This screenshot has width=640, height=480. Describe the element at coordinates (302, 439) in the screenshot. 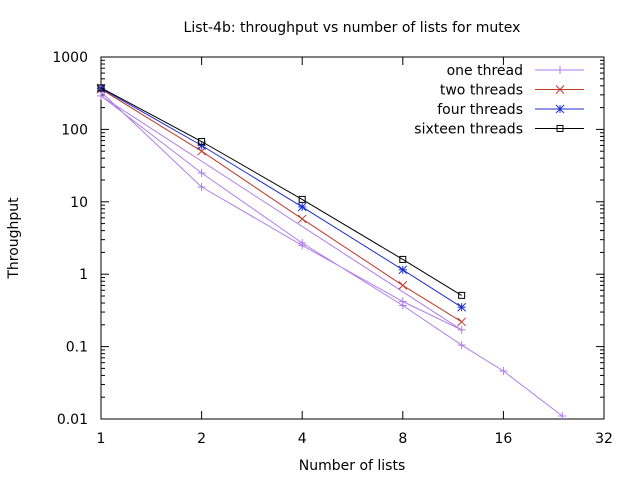

I see `x-tick-label: 4` at that location.